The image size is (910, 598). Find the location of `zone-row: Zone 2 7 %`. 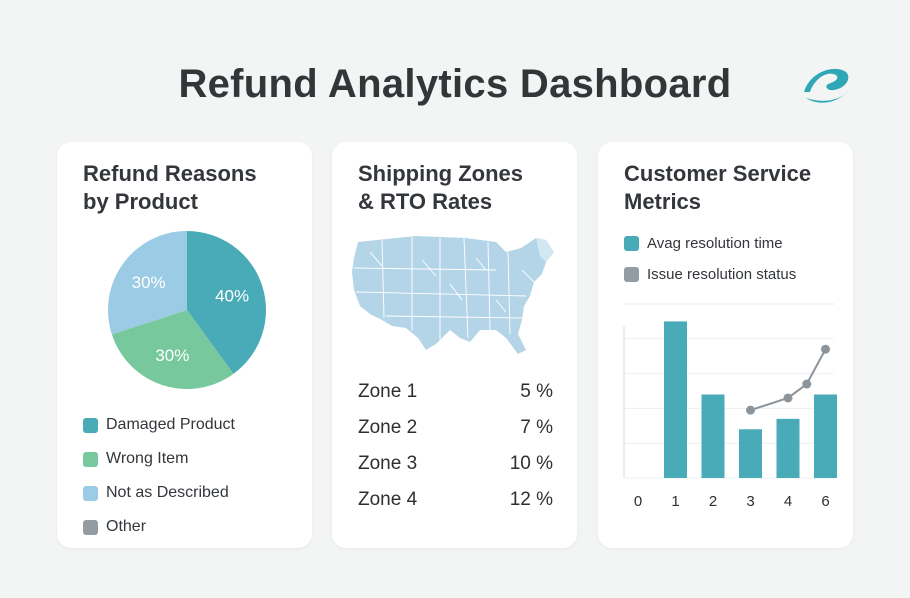

zone-row: Zone 2 7 % is located at coordinates (455, 428).